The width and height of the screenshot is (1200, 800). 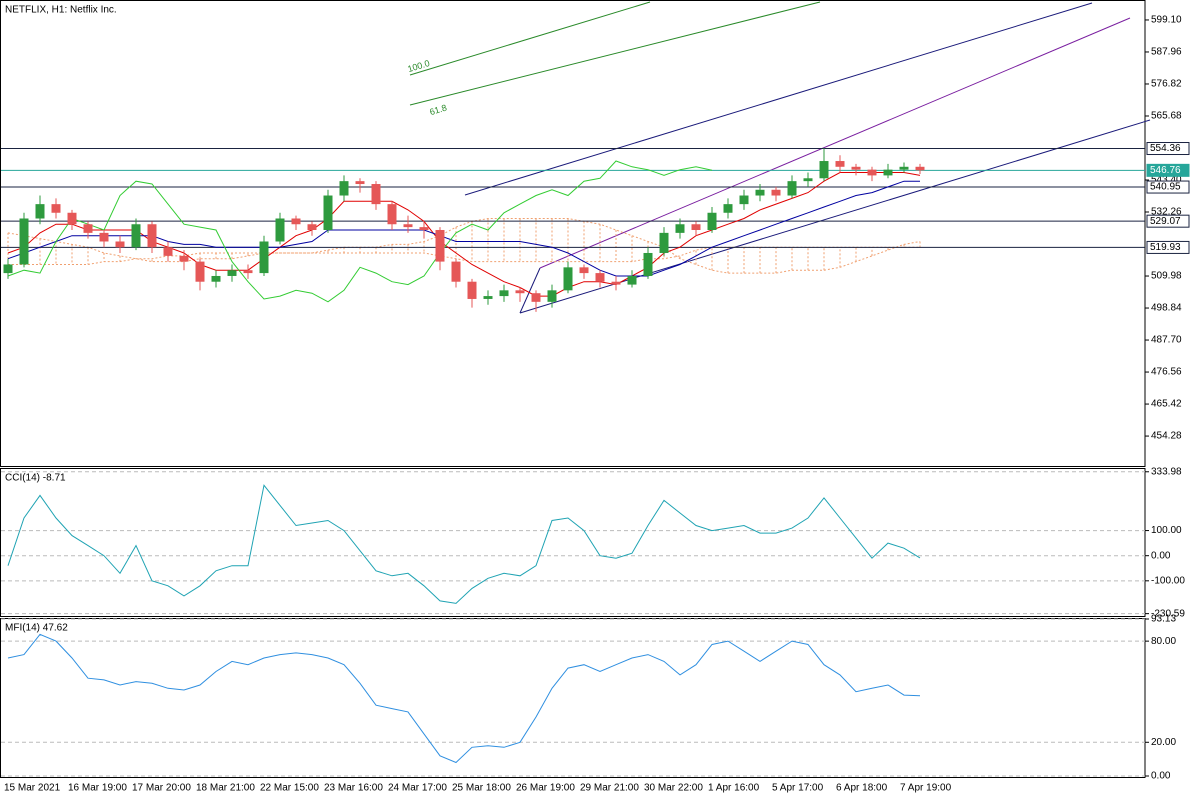 I want to click on level-label: 529.07, so click(x=1165, y=221).